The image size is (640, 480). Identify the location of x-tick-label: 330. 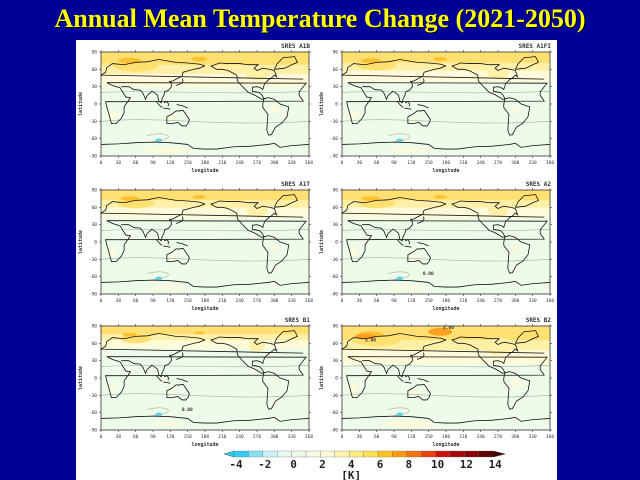
(292, 301).